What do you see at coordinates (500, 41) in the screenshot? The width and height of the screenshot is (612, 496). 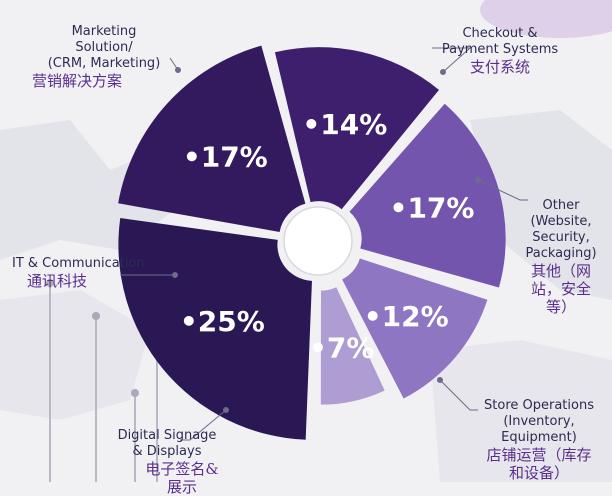 I see `slice-label-checkout-payment-en: Checkout & Payment Systems` at bounding box center [500, 41].